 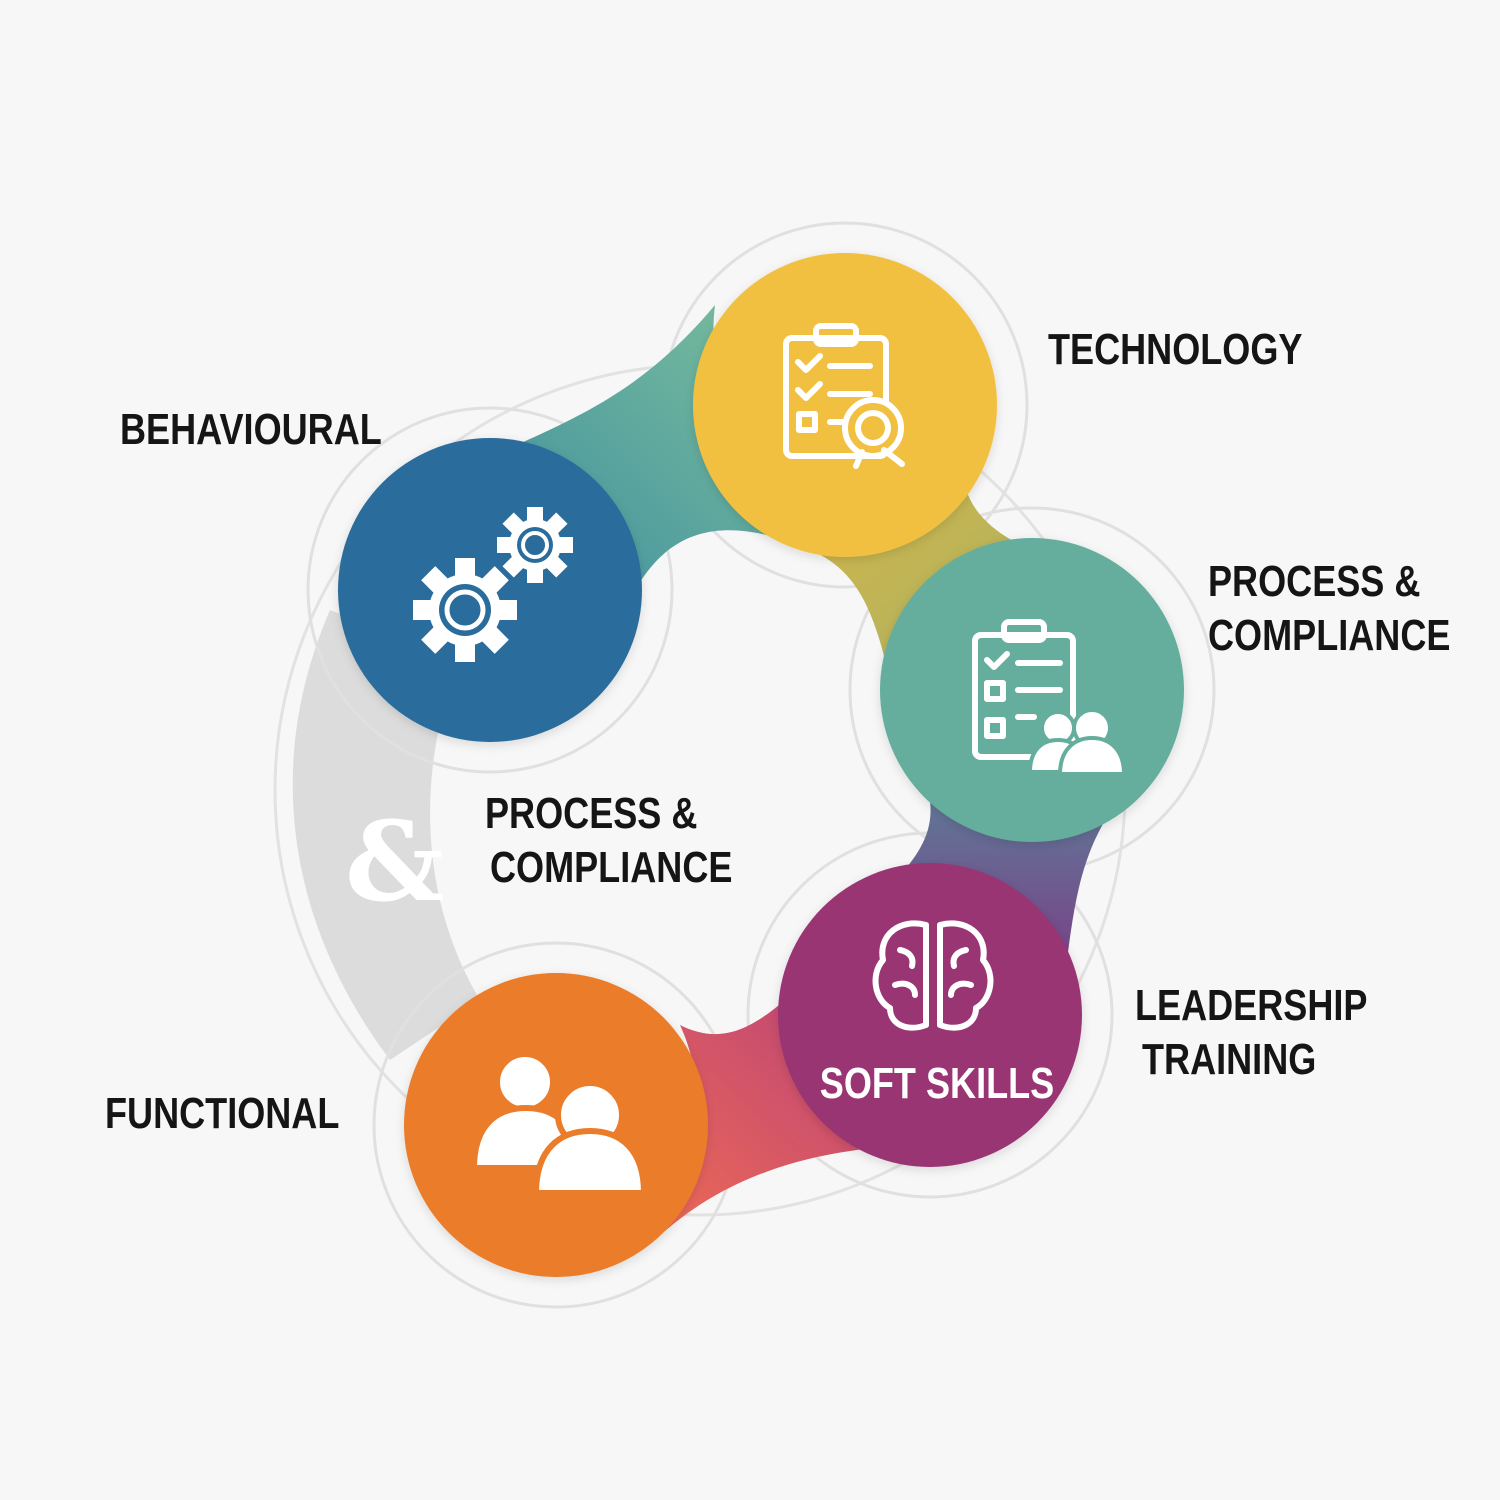 I want to click on node-behavioural, so click(x=490, y=590).